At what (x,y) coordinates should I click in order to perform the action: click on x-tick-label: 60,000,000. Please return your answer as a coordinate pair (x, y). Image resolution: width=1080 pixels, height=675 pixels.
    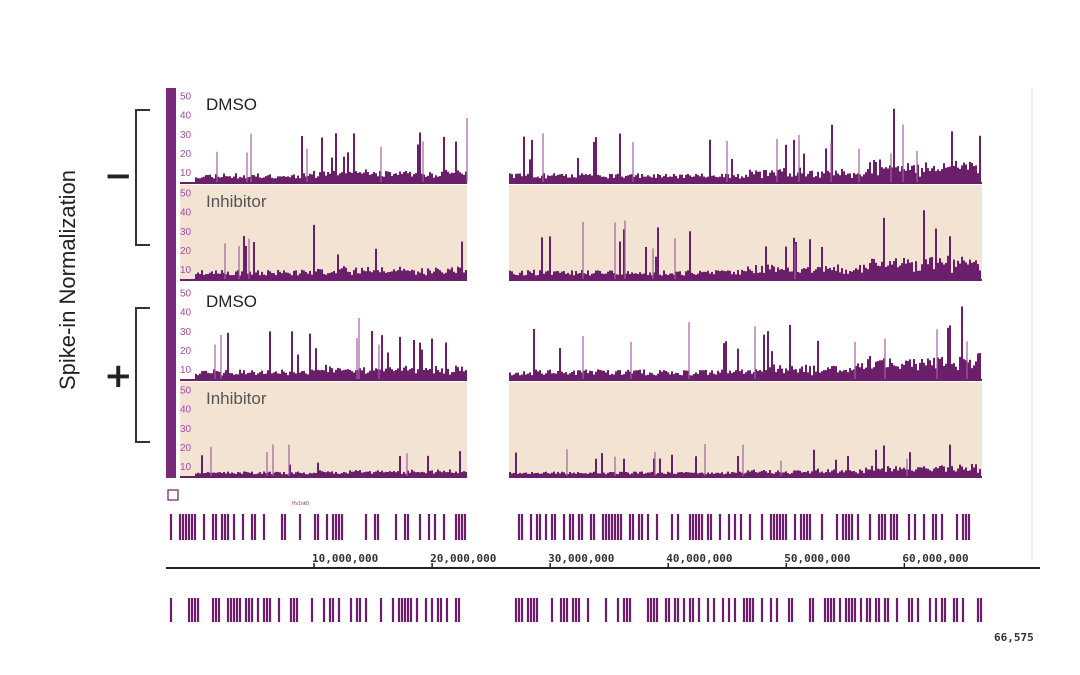
    Looking at the image, I should click on (935, 558).